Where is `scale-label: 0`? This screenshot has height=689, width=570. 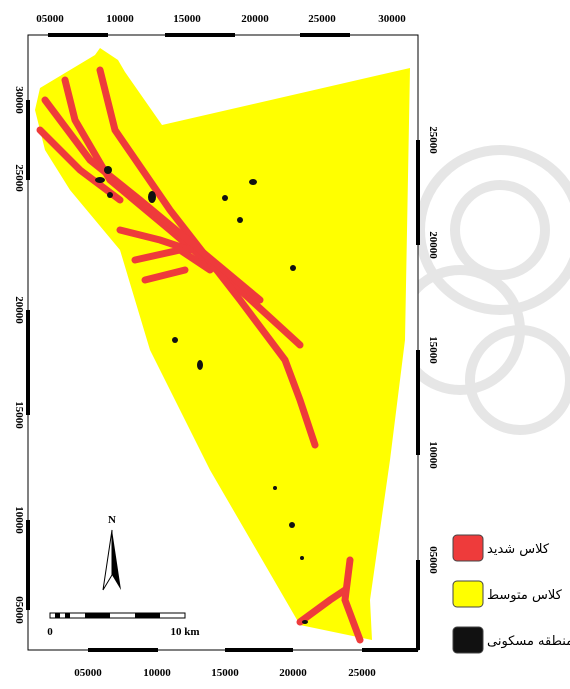
scale-label: 0 is located at coordinates (50, 632).